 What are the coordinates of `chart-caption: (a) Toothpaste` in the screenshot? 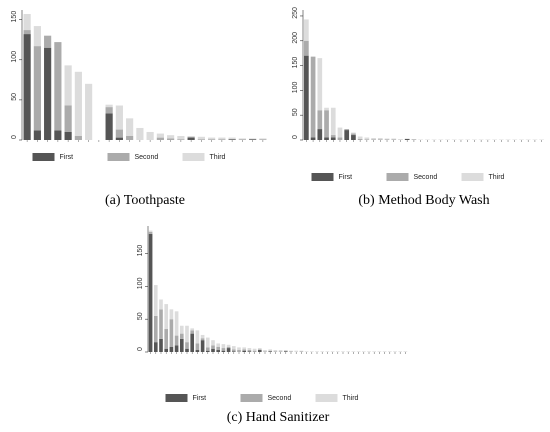 It's located at (145, 200).